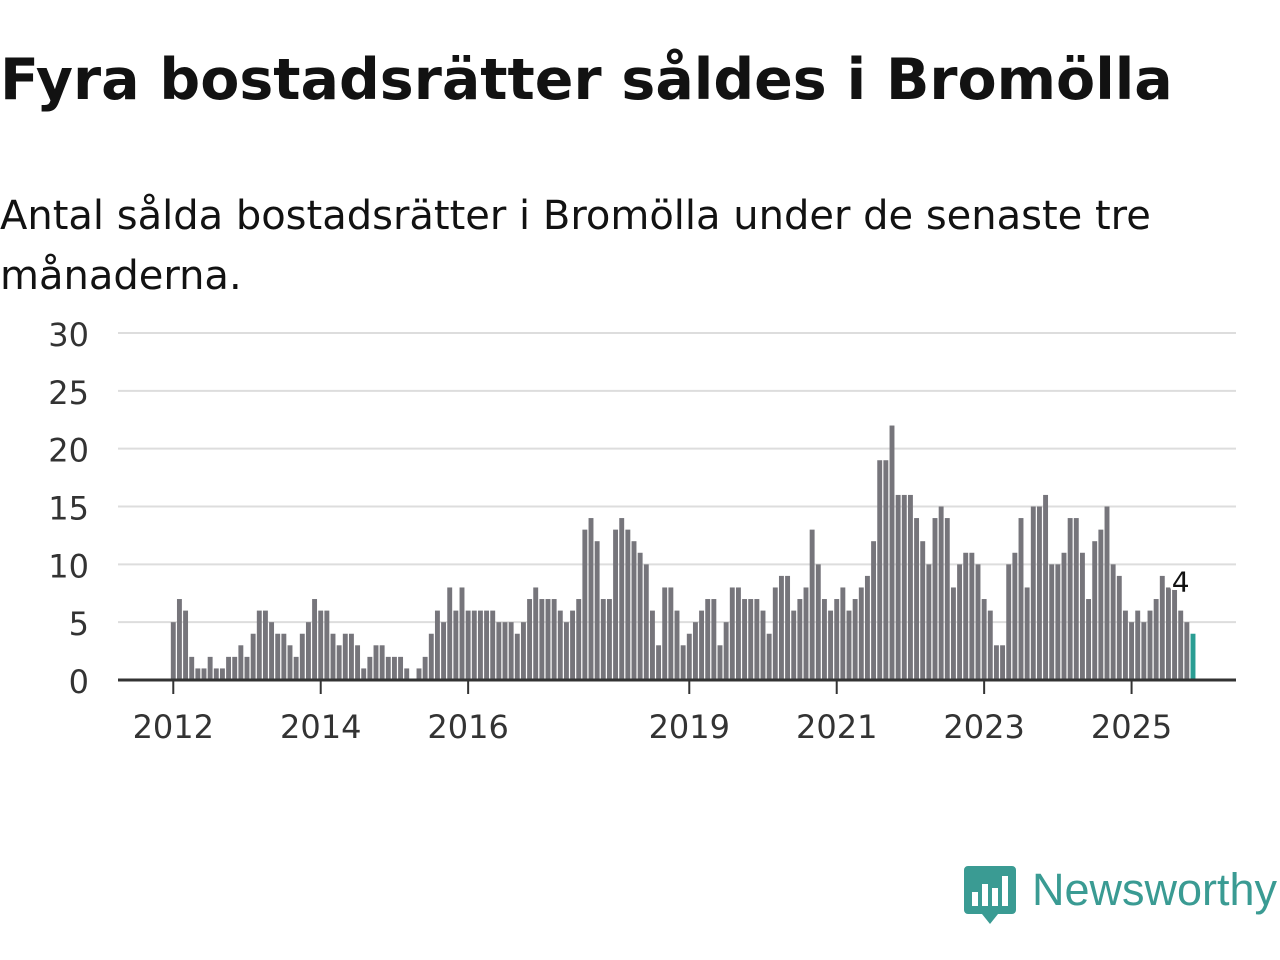 The width and height of the screenshot is (1280, 960). What do you see at coordinates (68, 509) in the screenshot?
I see `y-tick-label: 15` at bounding box center [68, 509].